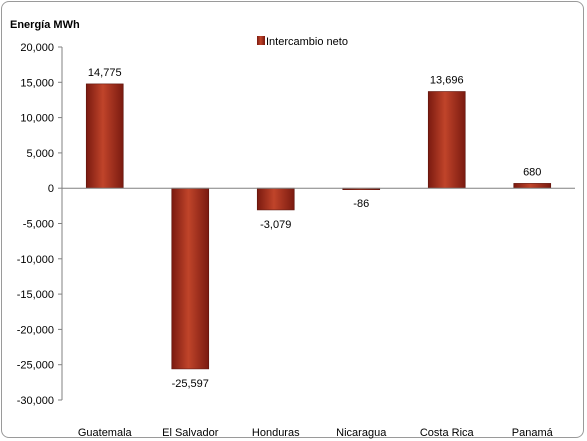 This screenshot has height=441, width=587. Describe the element at coordinates (35, 295) in the screenshot. I see `y-tick-label: -15,000` at that location.